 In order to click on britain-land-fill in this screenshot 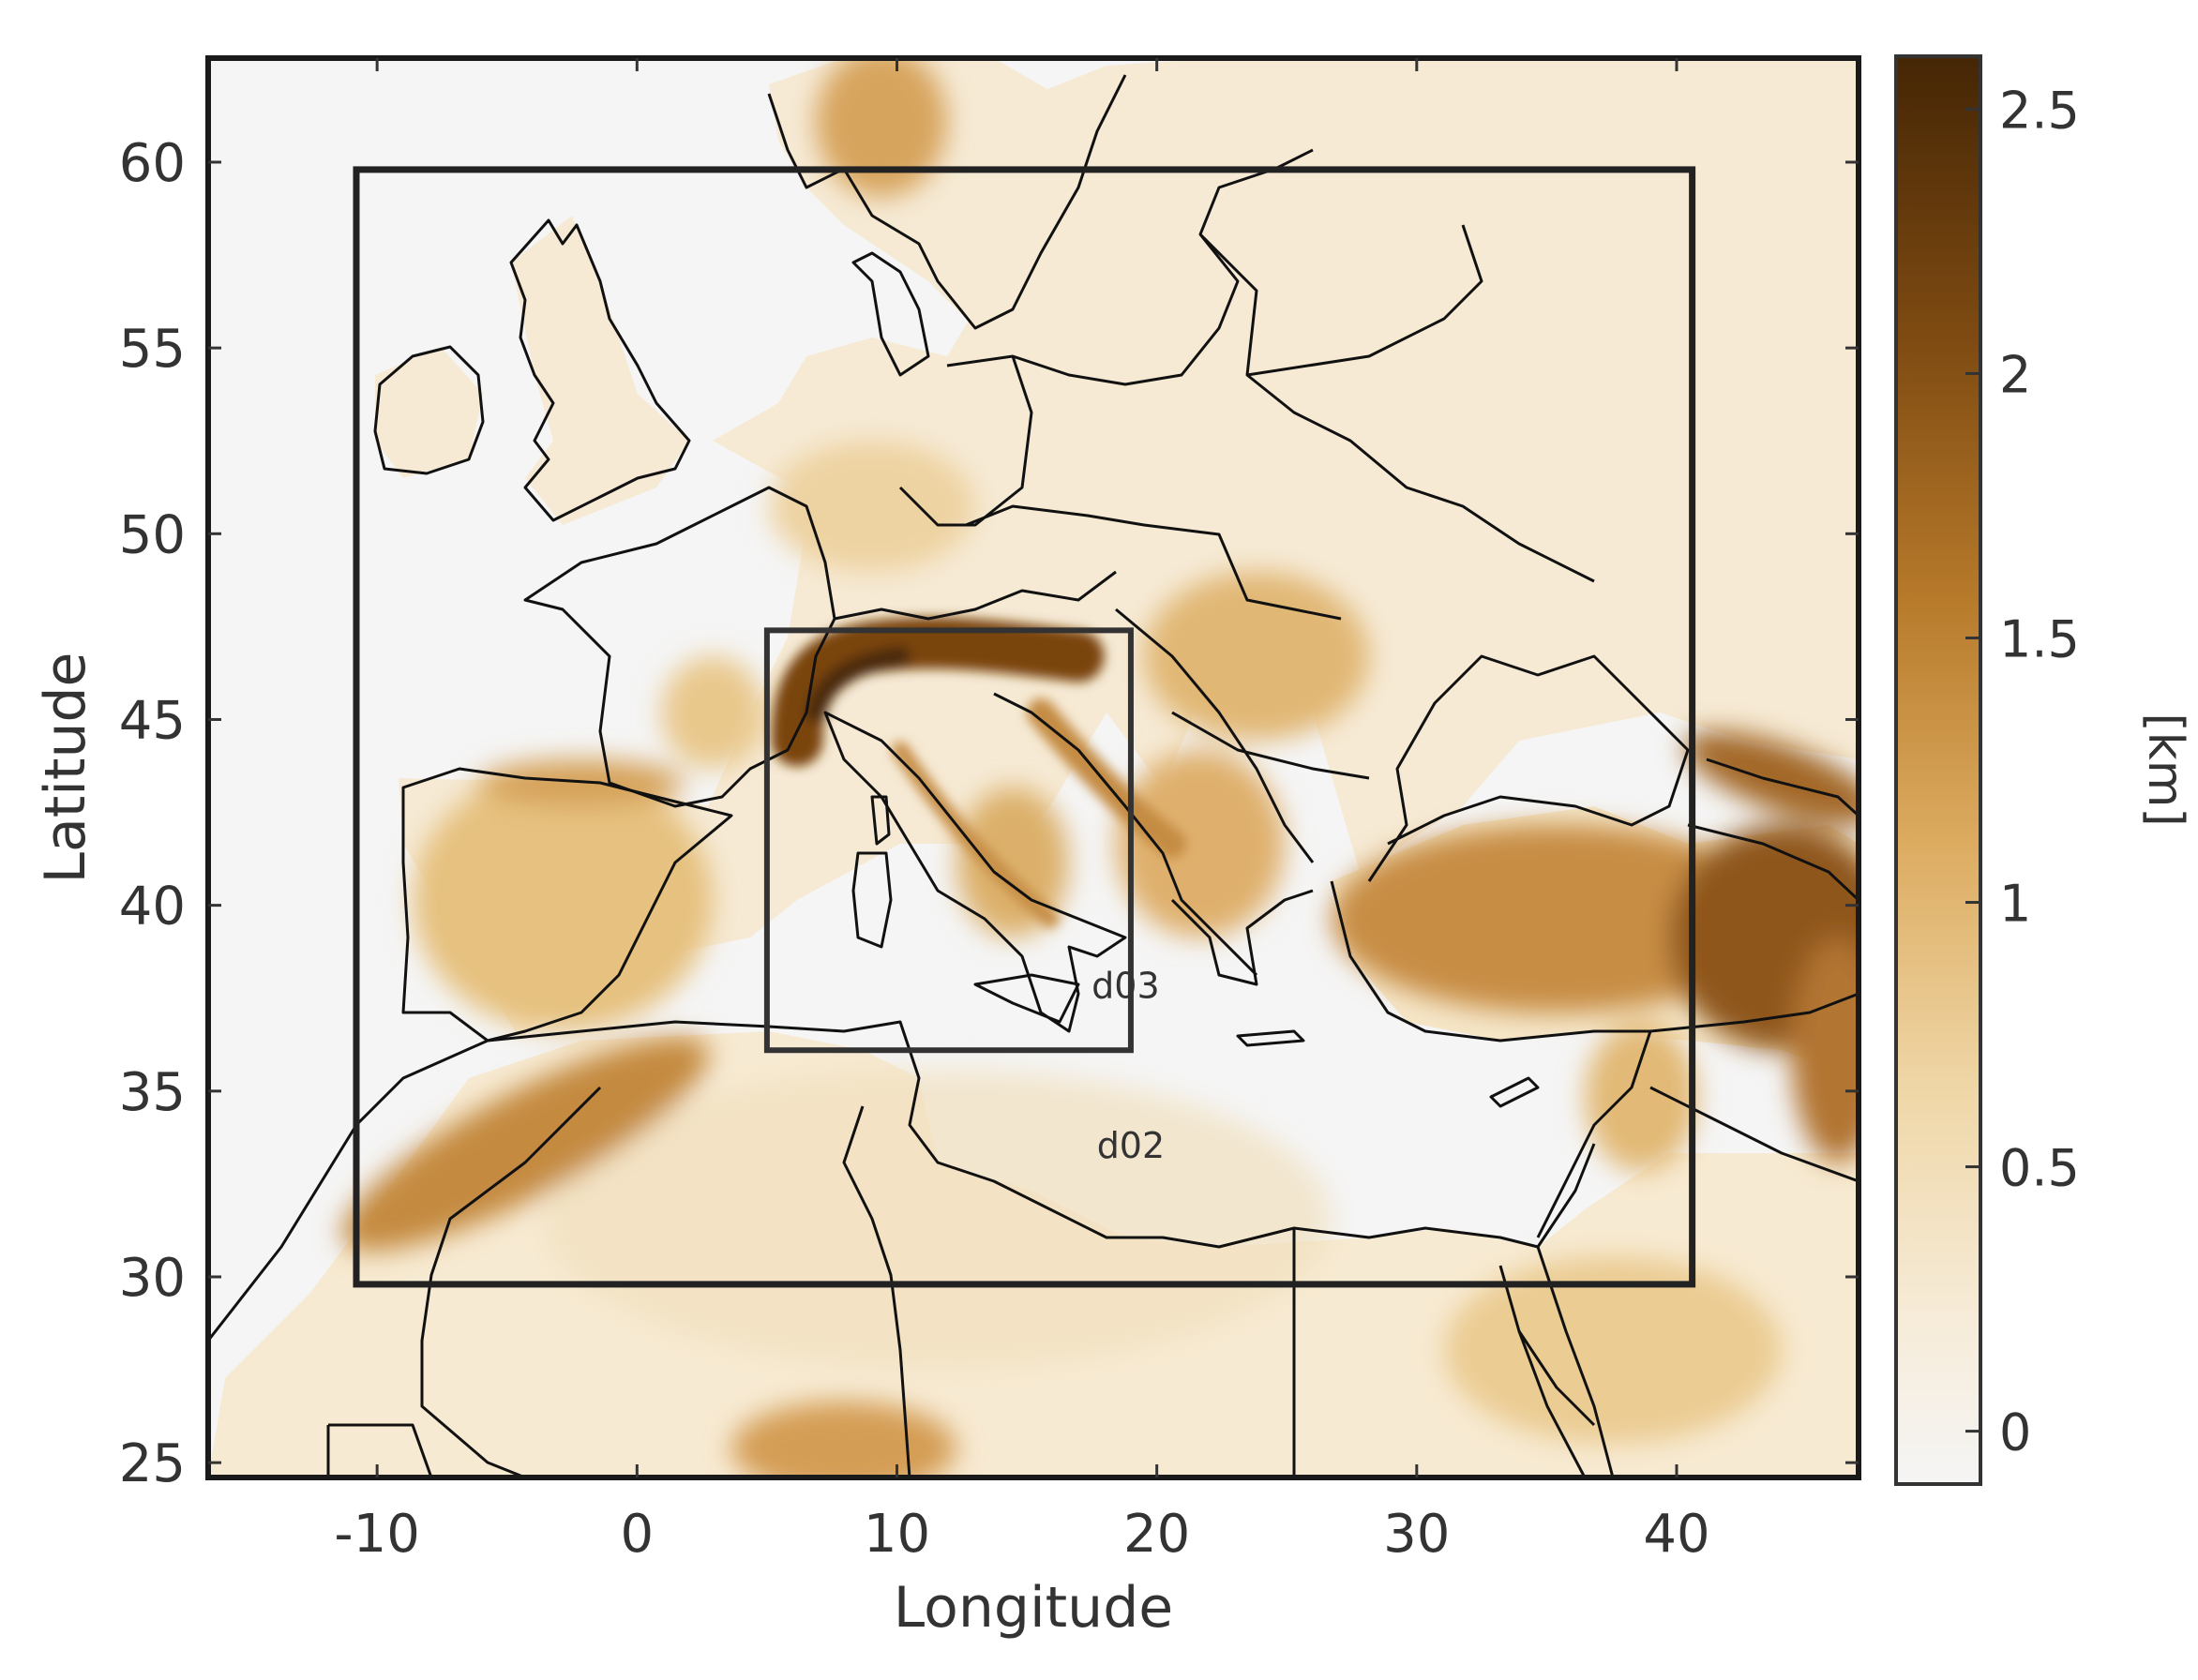, I will do `click(600, 370)`.